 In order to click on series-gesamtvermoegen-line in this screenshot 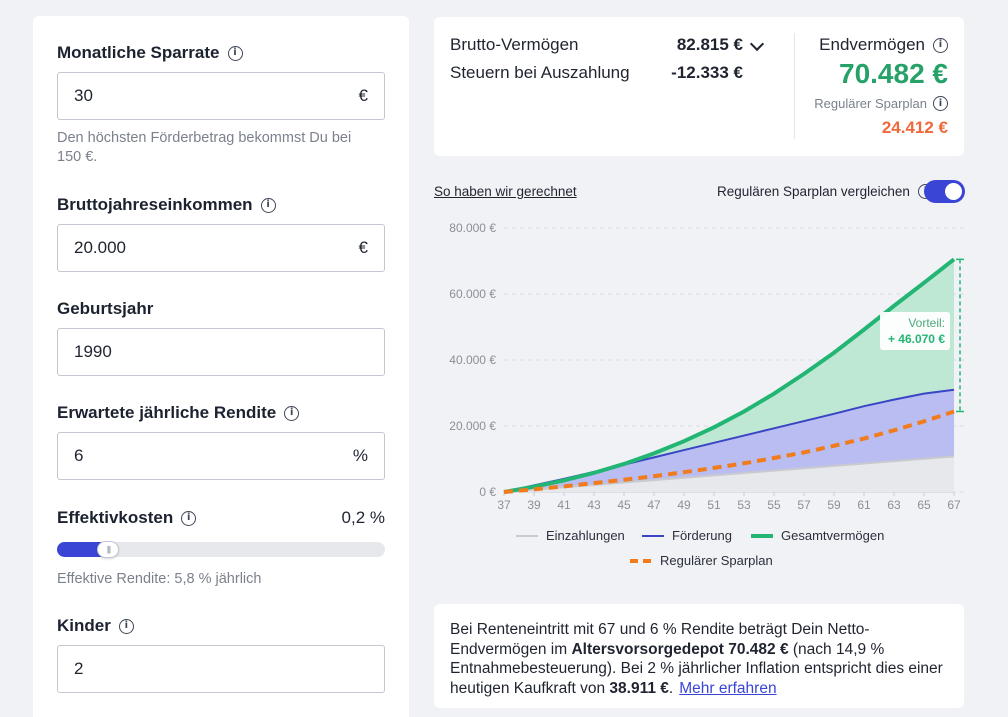, I will do `click(729, 375)`.